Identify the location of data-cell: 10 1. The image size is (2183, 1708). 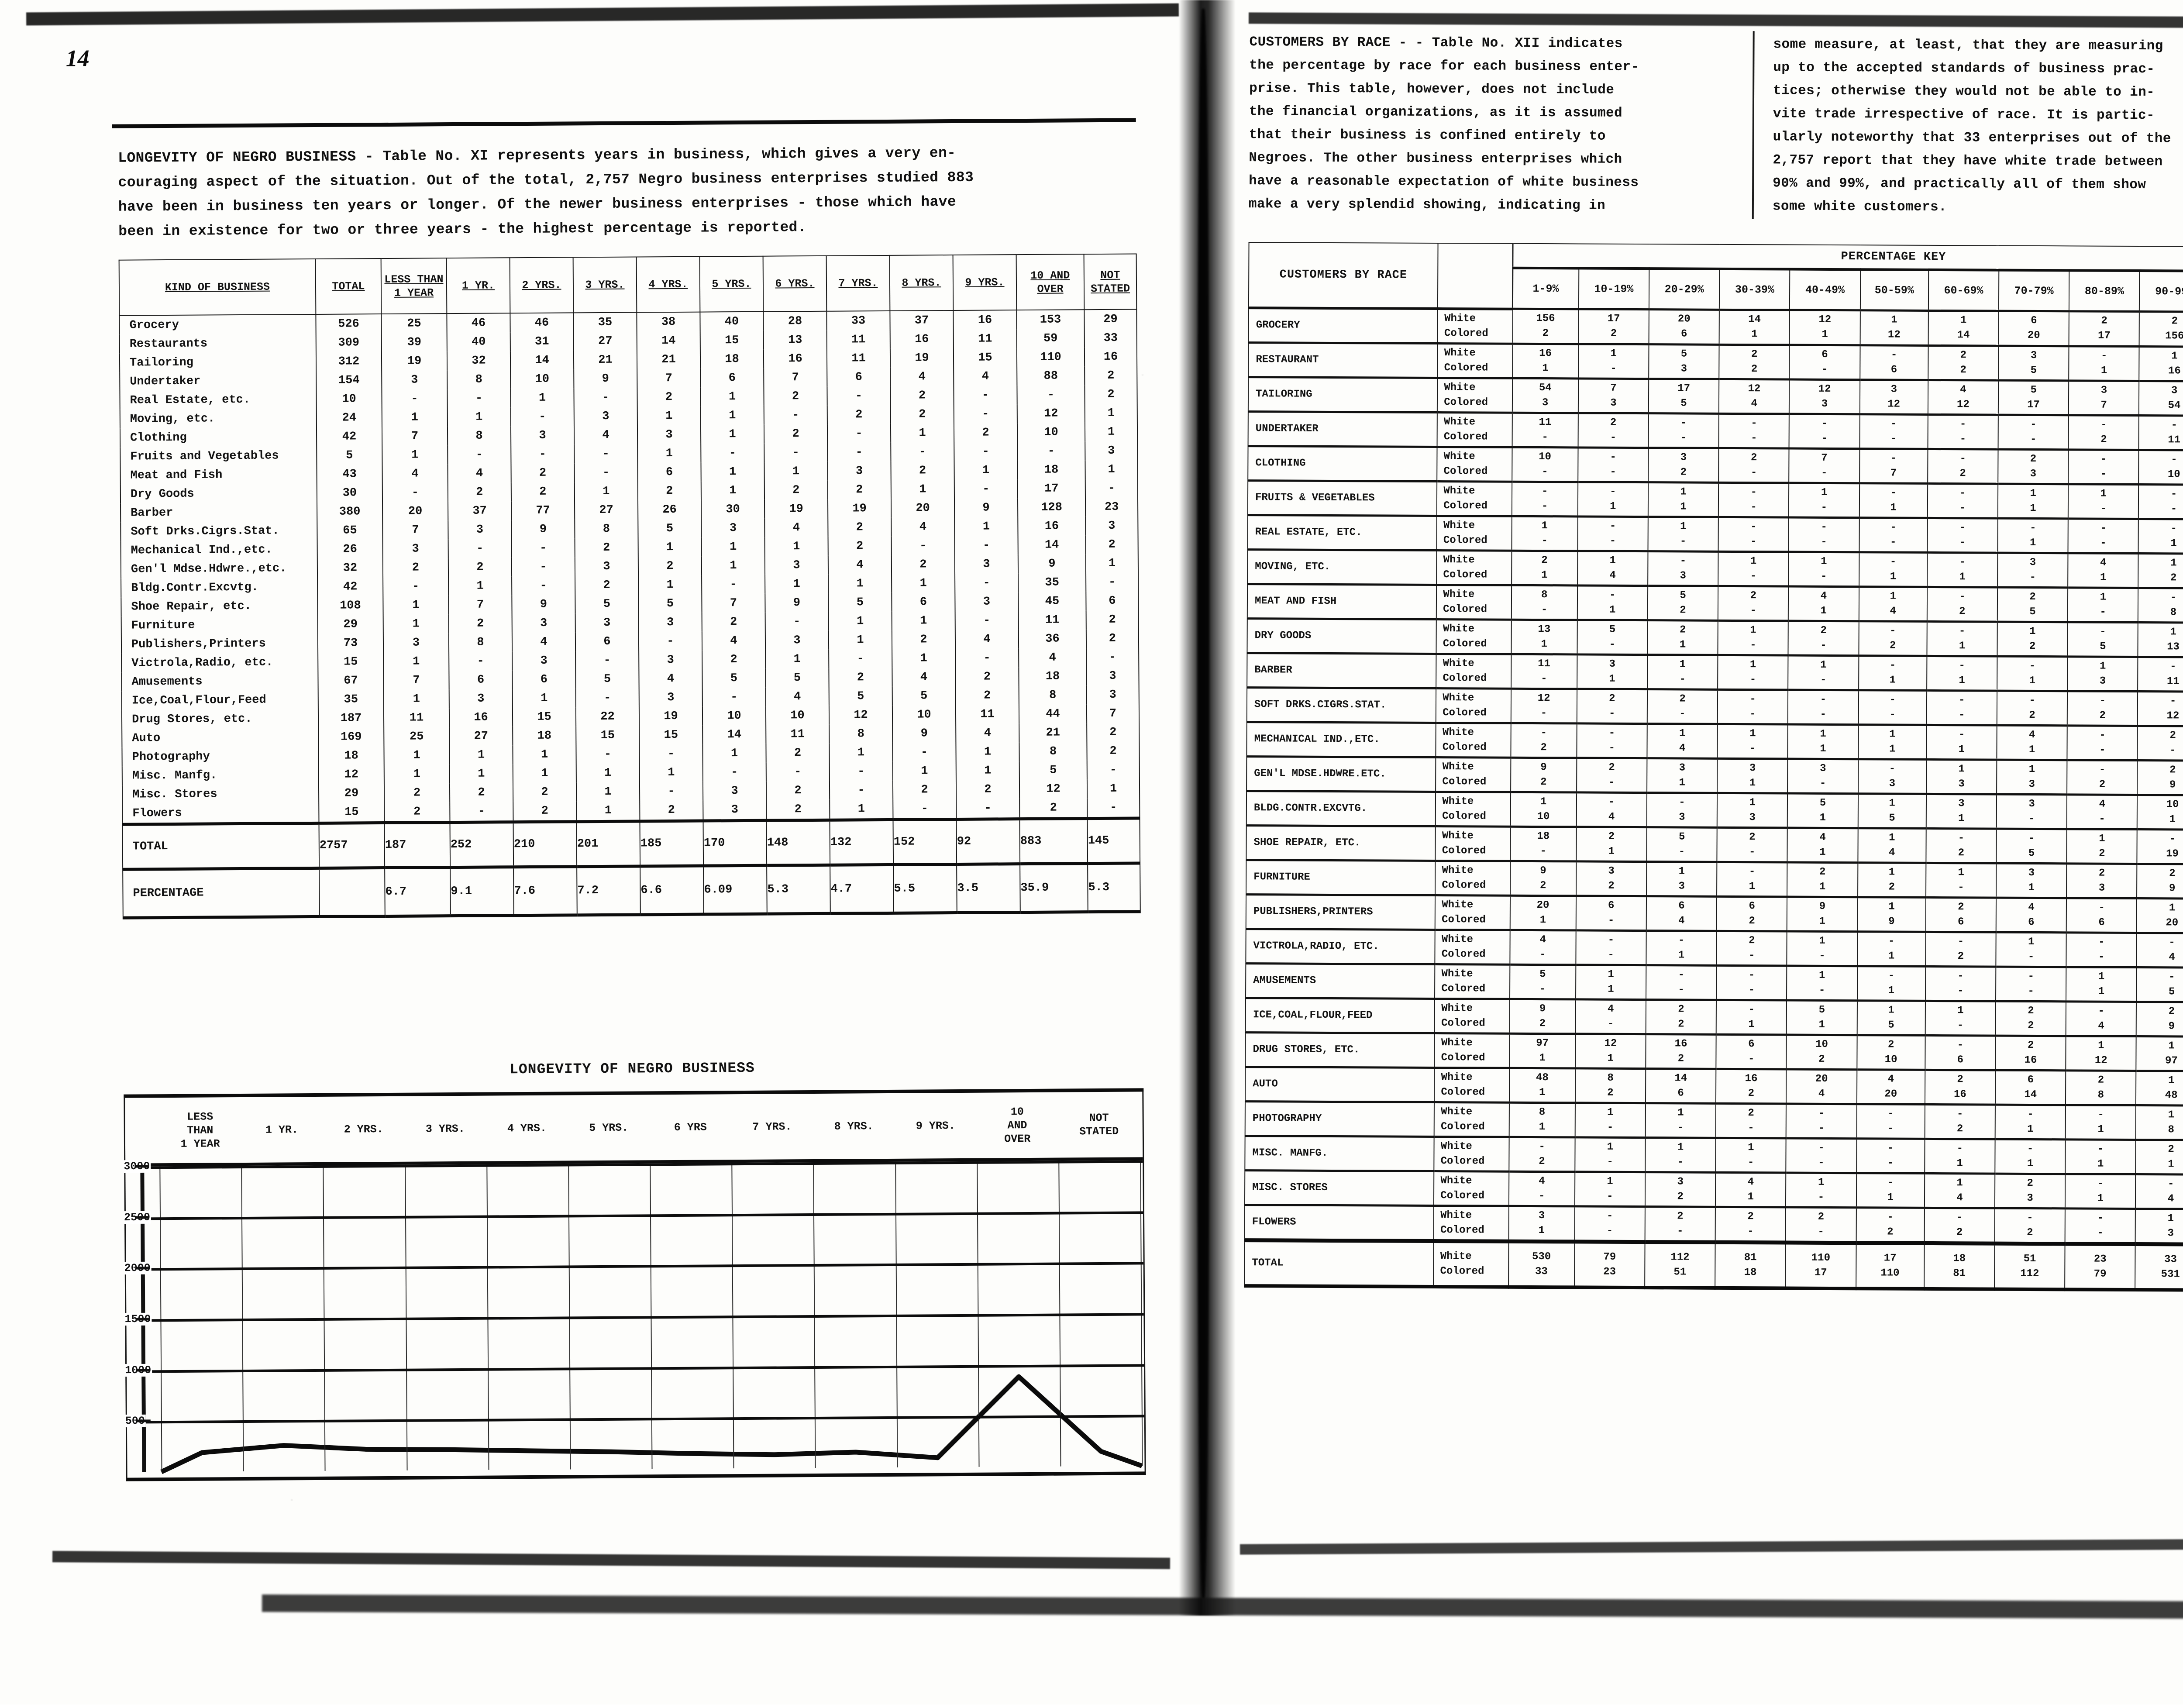
(2160, 812).